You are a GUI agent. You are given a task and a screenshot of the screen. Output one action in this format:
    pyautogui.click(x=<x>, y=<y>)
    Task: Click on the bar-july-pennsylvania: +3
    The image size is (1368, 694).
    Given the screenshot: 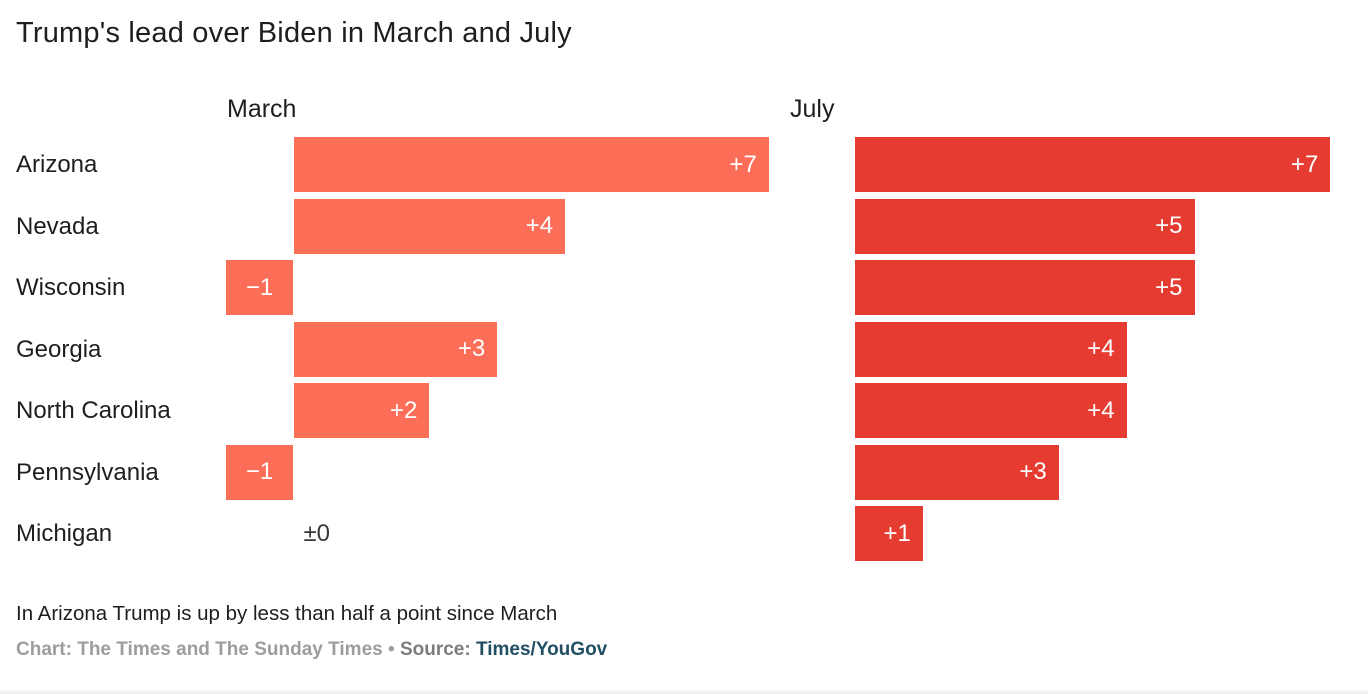 What is the action you would take?
    pyautogui.click(x=957, y=472)
    